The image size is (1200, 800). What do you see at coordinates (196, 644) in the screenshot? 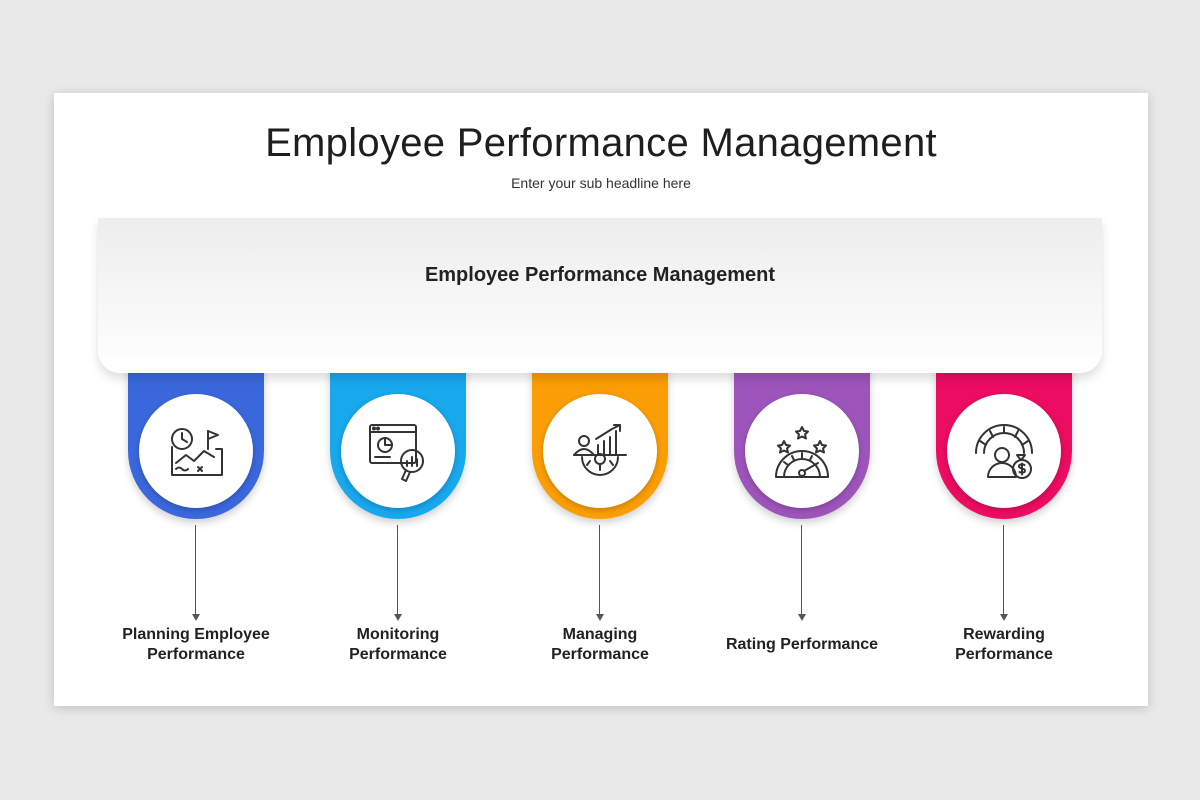
I see `step-label: Planning Employee Performance` at bounding box center [196, 644].